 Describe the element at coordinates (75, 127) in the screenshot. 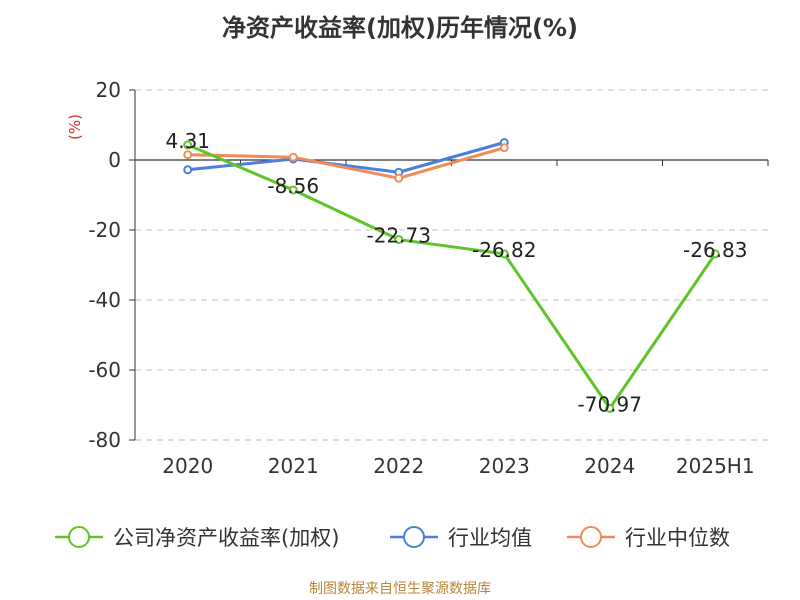

I see `y-axis-label: (%)` at that location.